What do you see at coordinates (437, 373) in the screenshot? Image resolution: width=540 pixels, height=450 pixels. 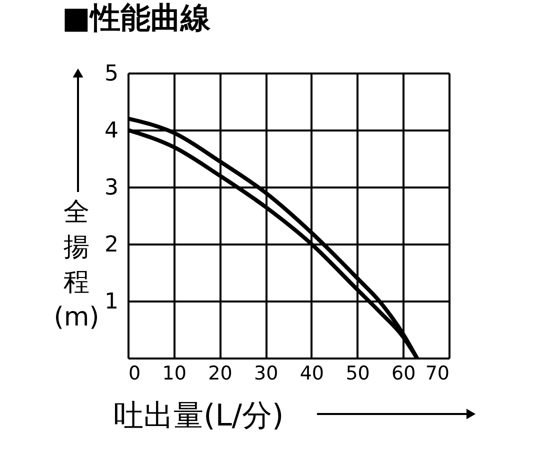 I see `x-tick-label: 70` at bounding box center [437, 373].